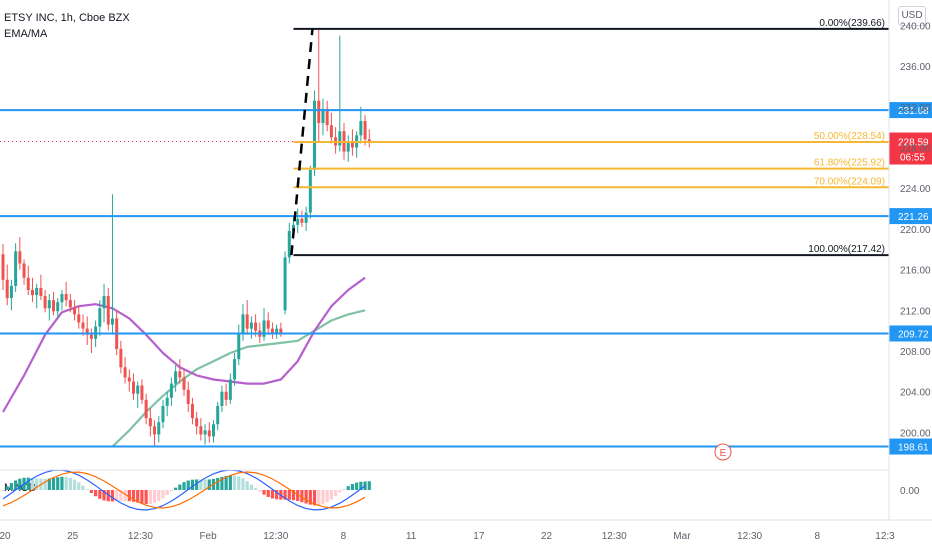  What do you see at coordinates (26, 34) in the screenshot?
I see `indicator-label: EMA/MA` at bounding box center [26, 34].